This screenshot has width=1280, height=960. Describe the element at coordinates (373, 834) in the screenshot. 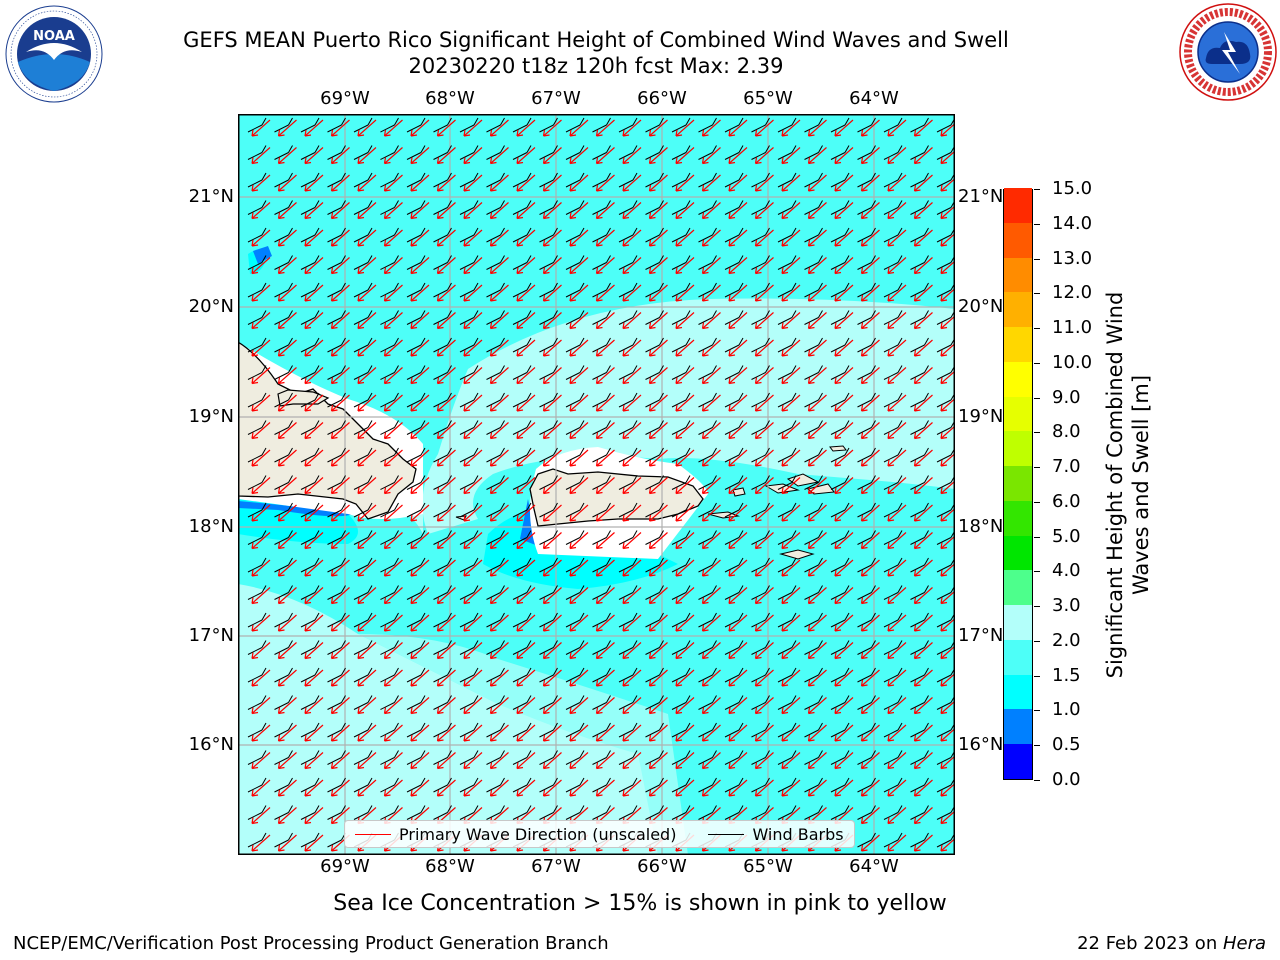

I see `legend-red-line-icon` at that location.